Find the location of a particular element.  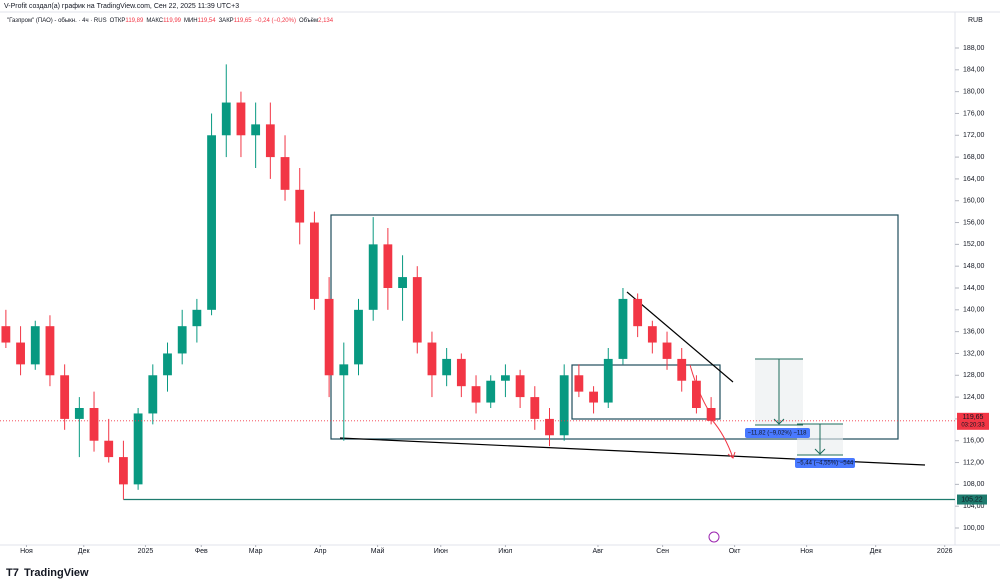

measure-label: −11,82 (−9,02%) −118 is located at coordinates (778, 434).